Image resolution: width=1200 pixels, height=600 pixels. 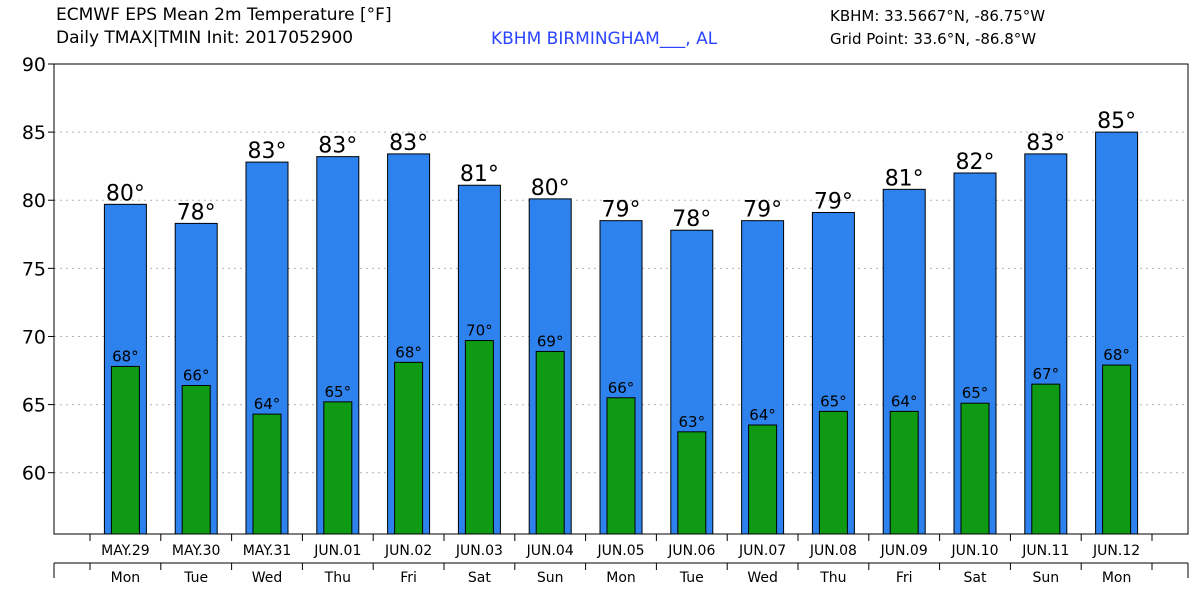 I want to click on y-tick-label: 75, so click(x=34, y=269).